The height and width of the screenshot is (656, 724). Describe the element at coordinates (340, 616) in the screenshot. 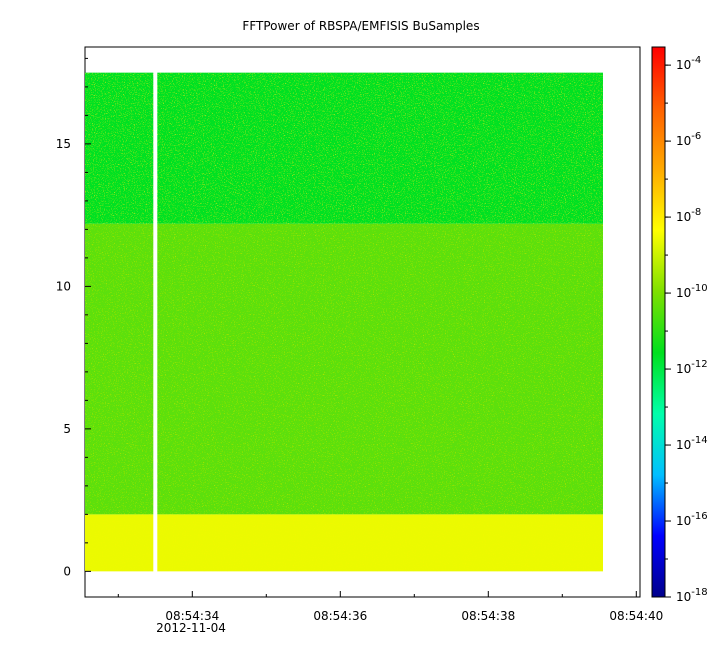

I see `x-tick-label-1: 08:54:36` at that location.